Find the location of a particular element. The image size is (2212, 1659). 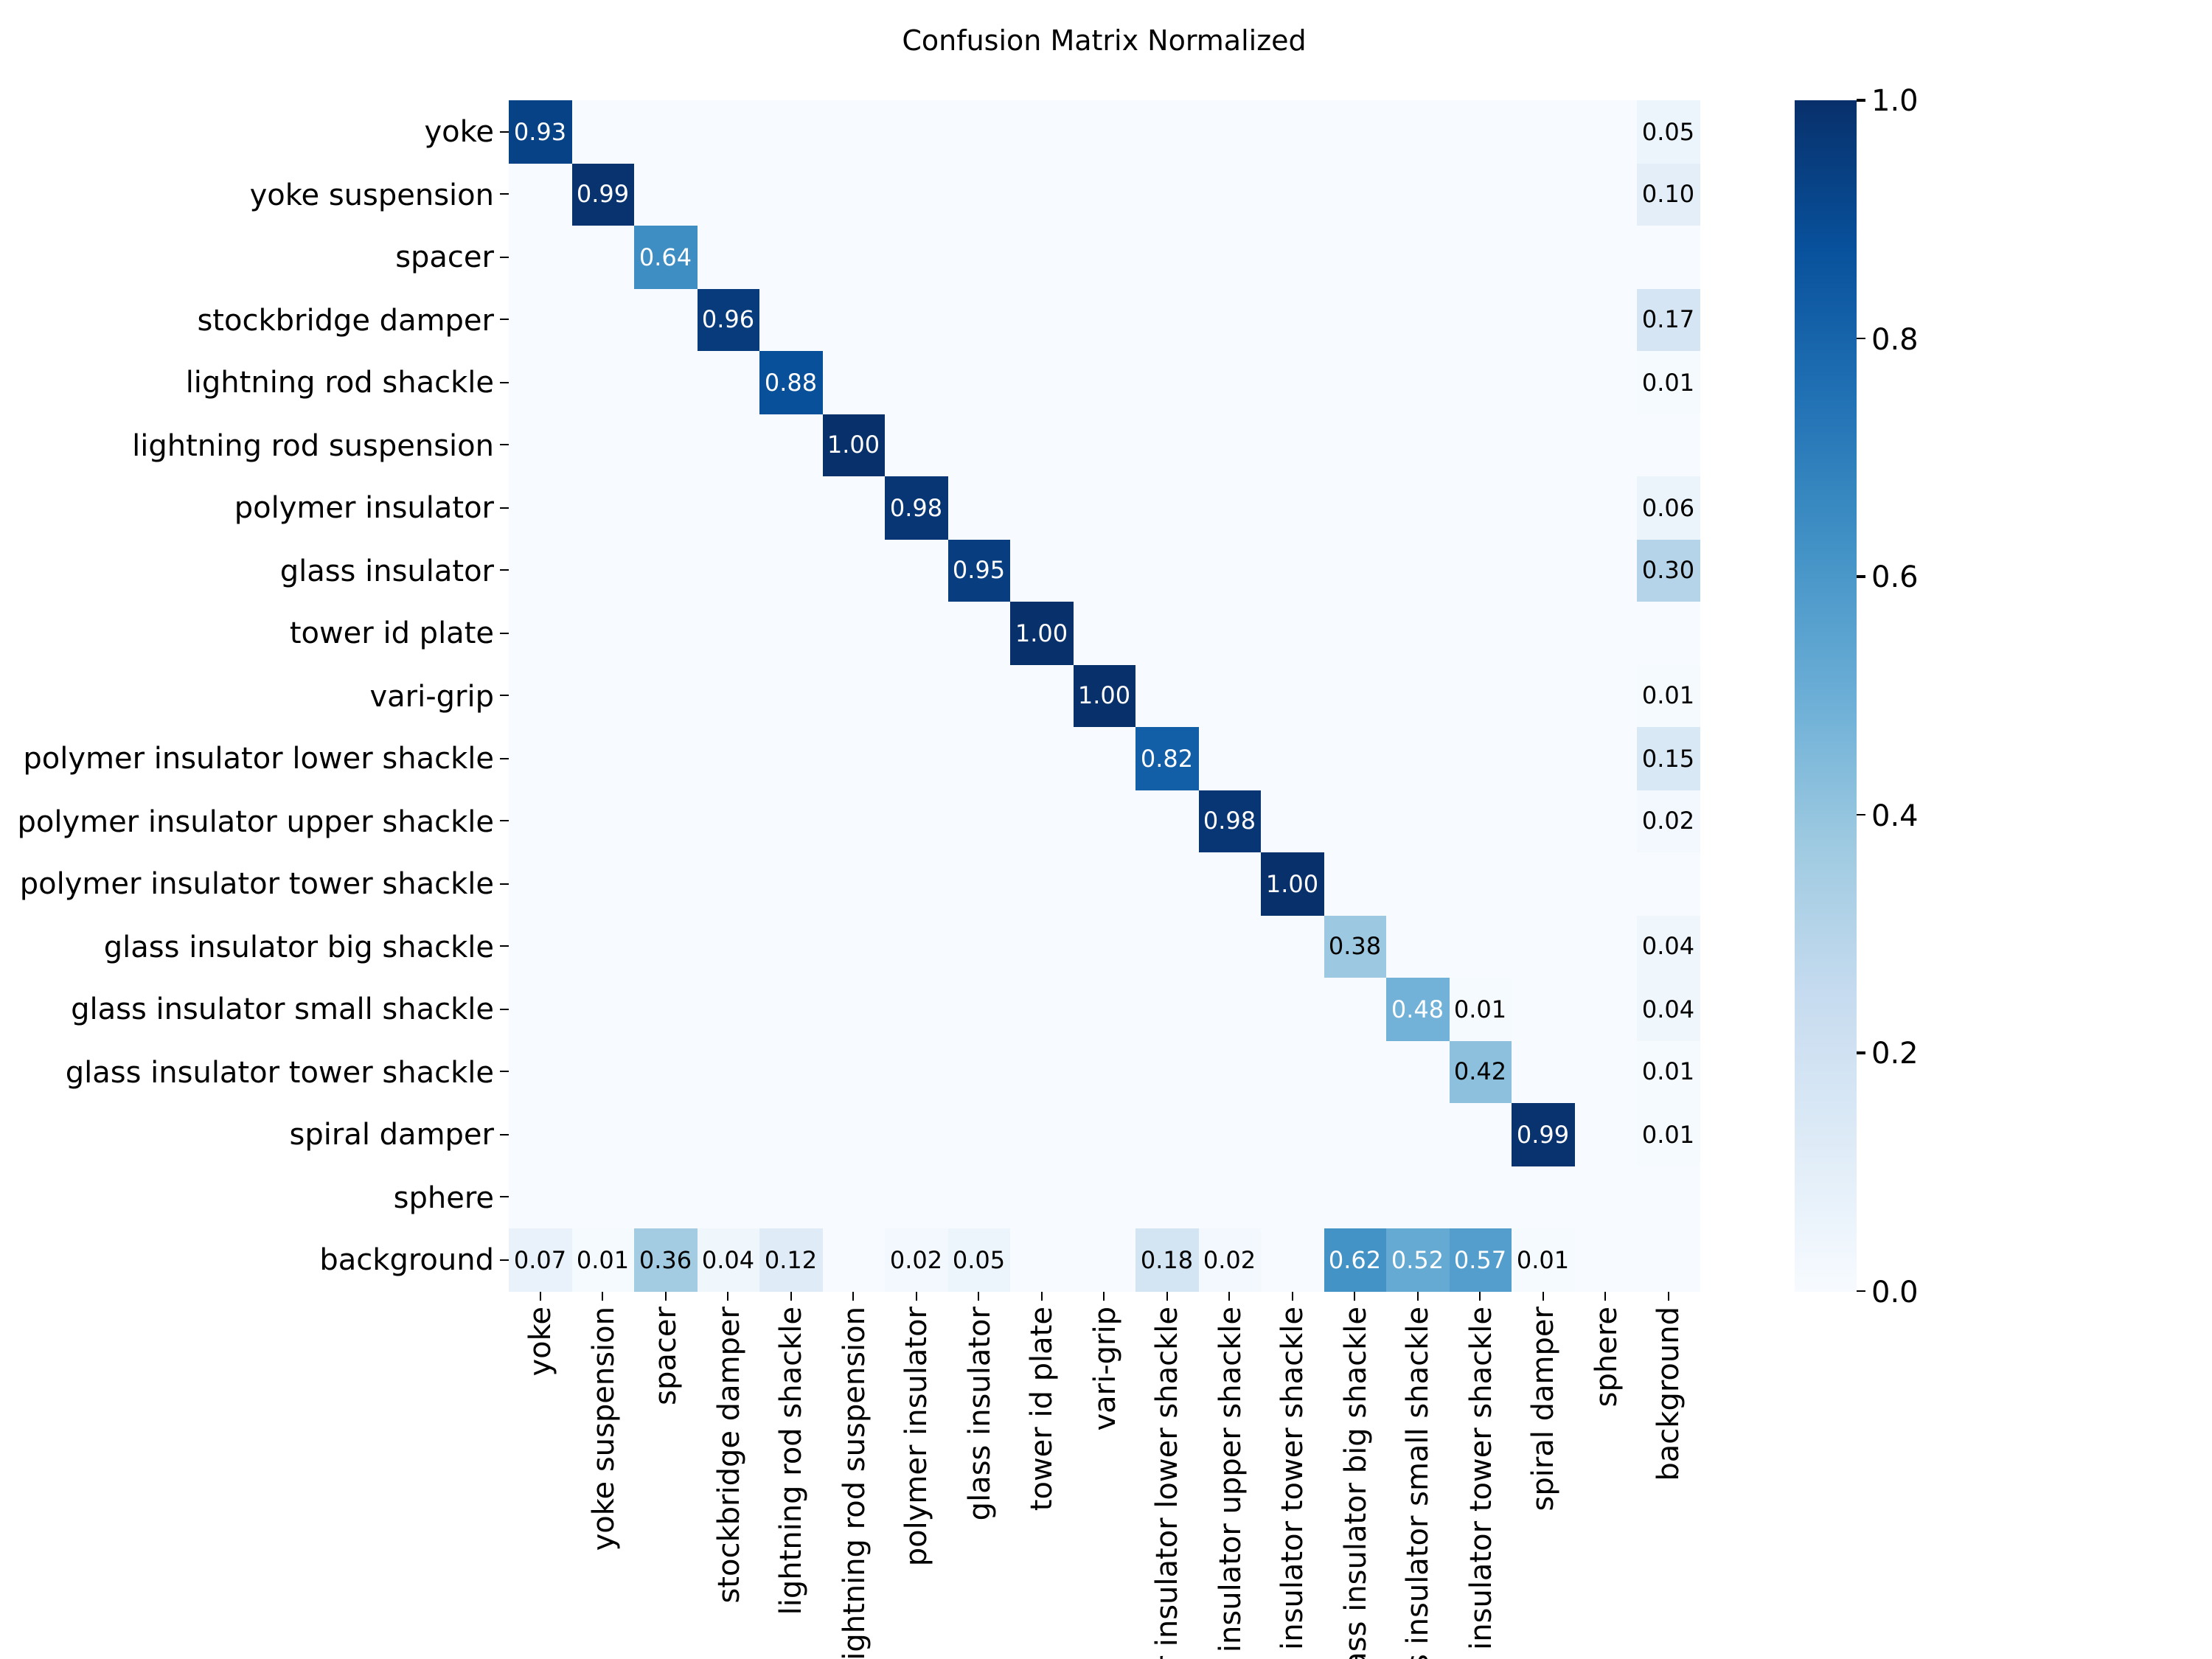

heatmap-cell: 0.10 is located at coordinates (1668, 194).